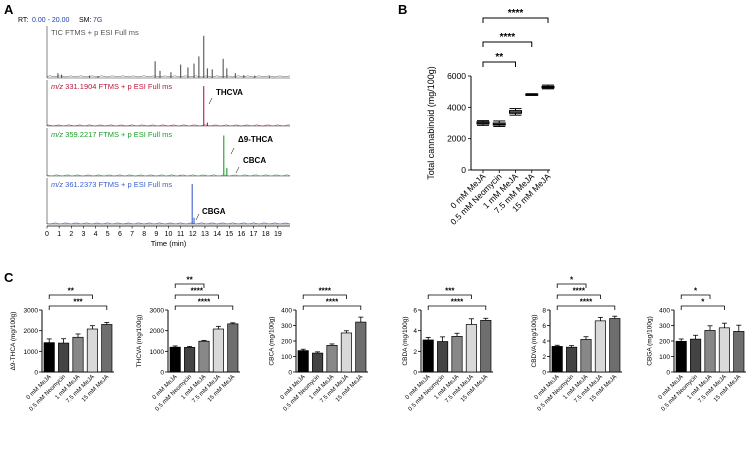 The image size is (756, 450). I want to click on peak-annotation: CBCA, so click(254, 160).